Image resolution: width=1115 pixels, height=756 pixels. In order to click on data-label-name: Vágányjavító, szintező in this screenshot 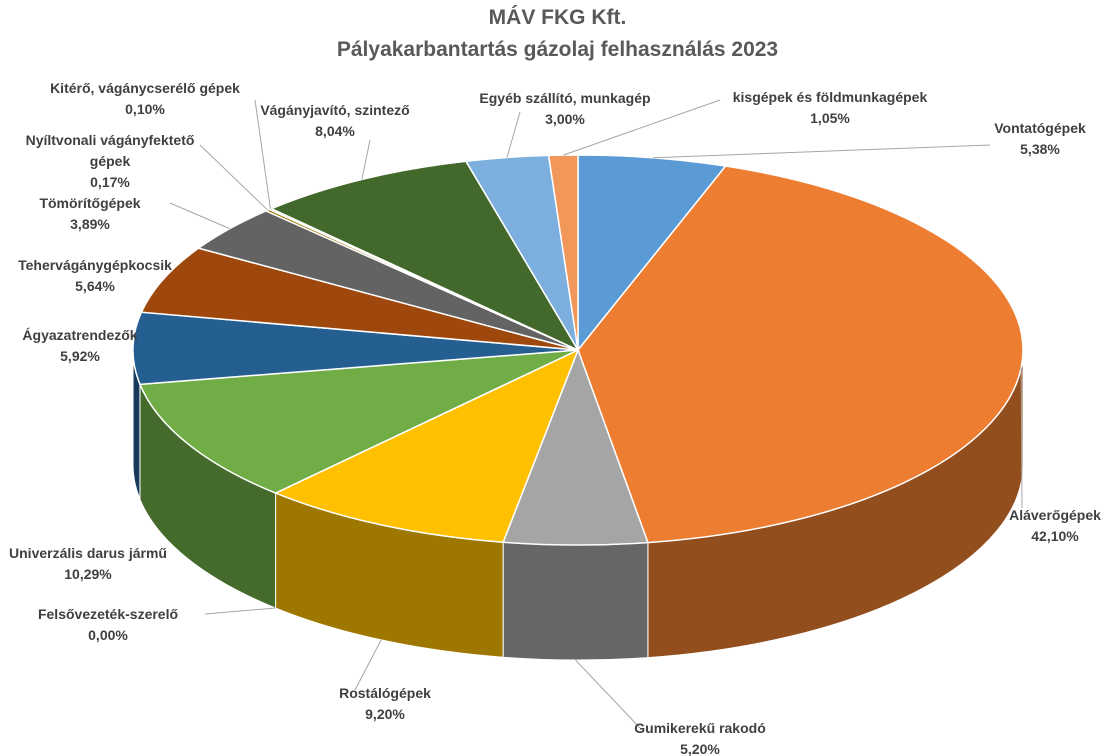, I will do `click(335, 110)`.